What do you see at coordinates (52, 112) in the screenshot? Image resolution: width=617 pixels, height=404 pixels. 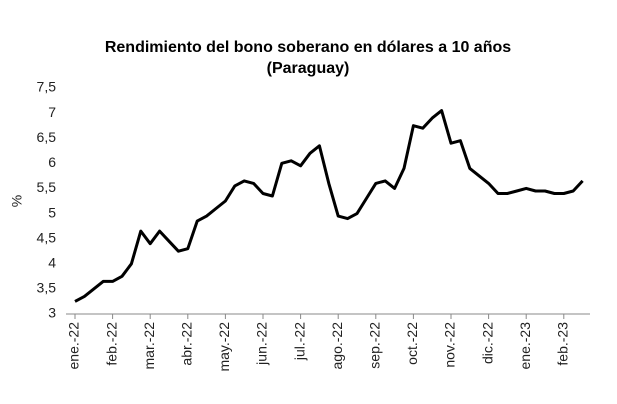 I see `y-tick-label: 7` at bounding box center [52, 112].